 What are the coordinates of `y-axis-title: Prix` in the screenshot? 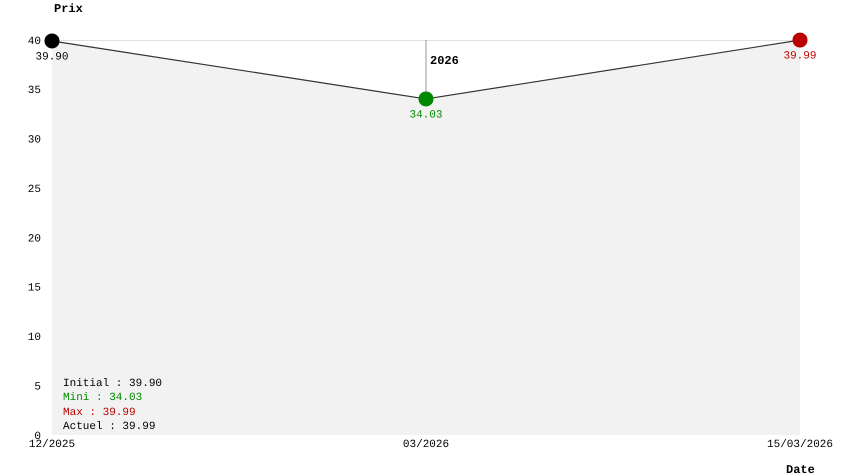 It's located at (68, 9).